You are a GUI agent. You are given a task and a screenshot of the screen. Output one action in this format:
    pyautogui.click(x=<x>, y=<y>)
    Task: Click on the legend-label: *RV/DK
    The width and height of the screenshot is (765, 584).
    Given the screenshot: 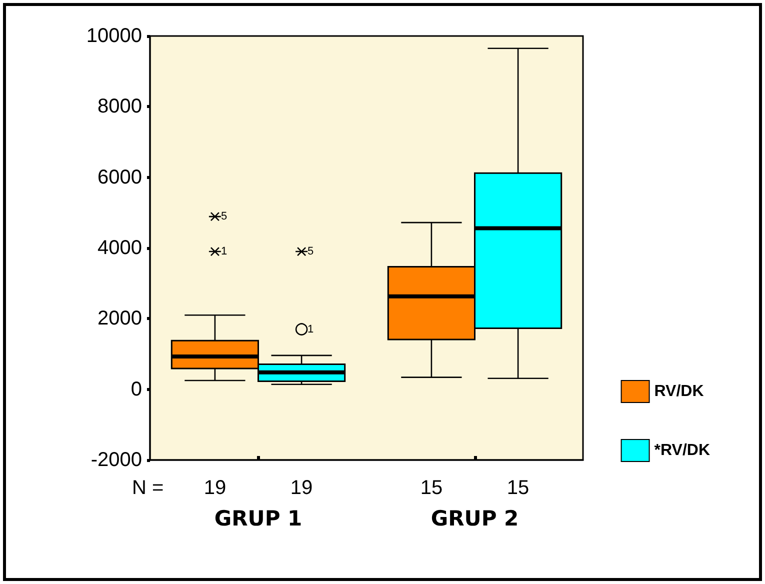 What is the action you would take?
    pyautogui.click(x=682, y=450)
    